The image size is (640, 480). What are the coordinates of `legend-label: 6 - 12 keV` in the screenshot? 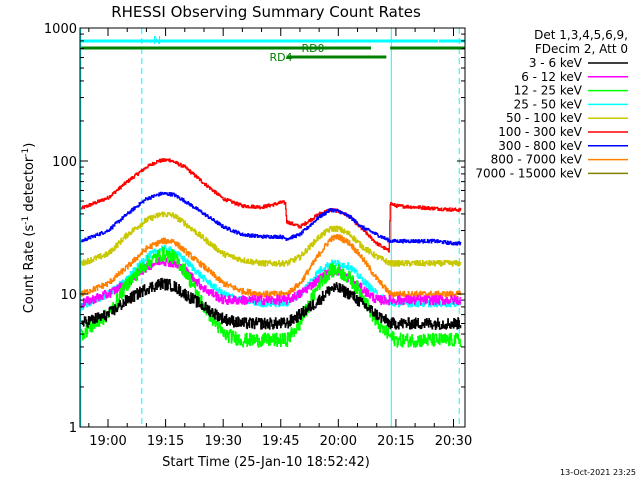 It's located at (552, 77).